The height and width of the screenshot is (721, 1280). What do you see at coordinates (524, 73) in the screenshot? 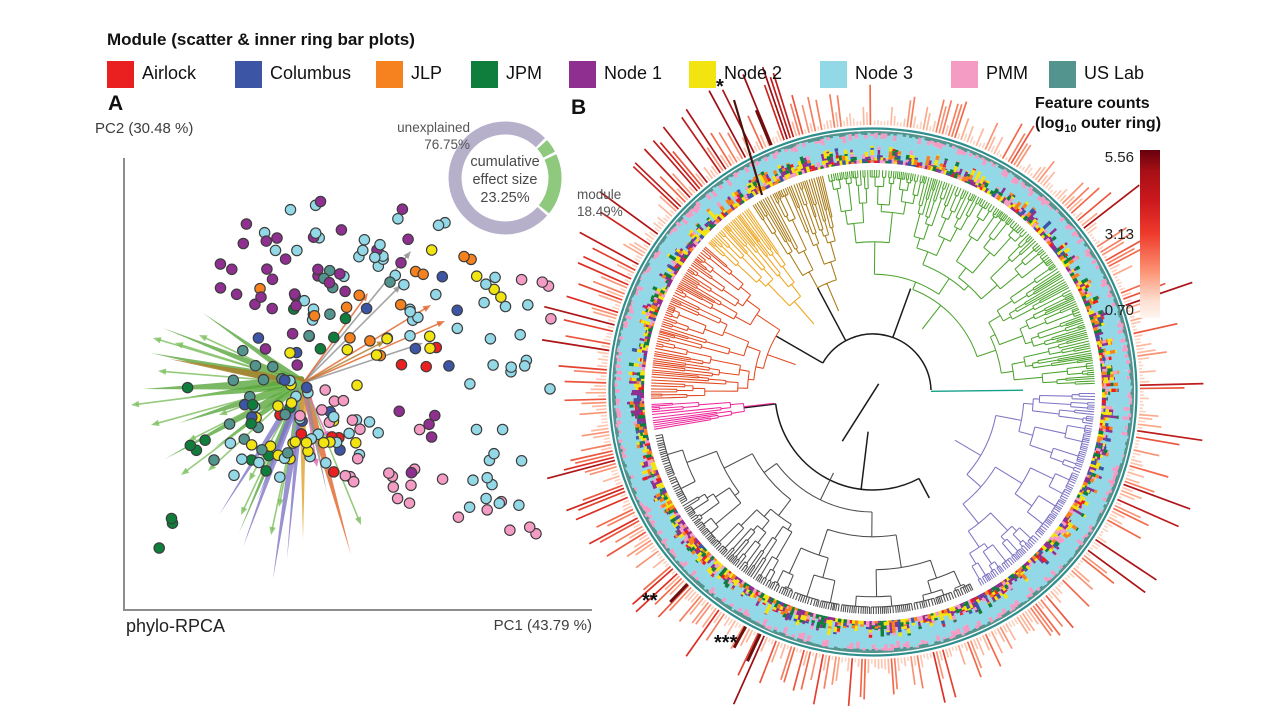
I see `legend-label: JPM` at bounding box center [524, 73].